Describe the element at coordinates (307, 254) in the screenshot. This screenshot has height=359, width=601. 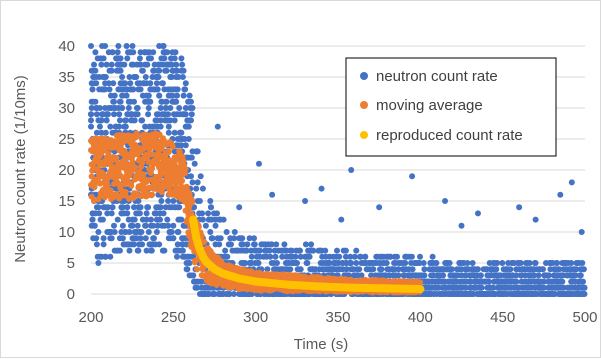
I see `series-reproduced-count-rate` at that location.